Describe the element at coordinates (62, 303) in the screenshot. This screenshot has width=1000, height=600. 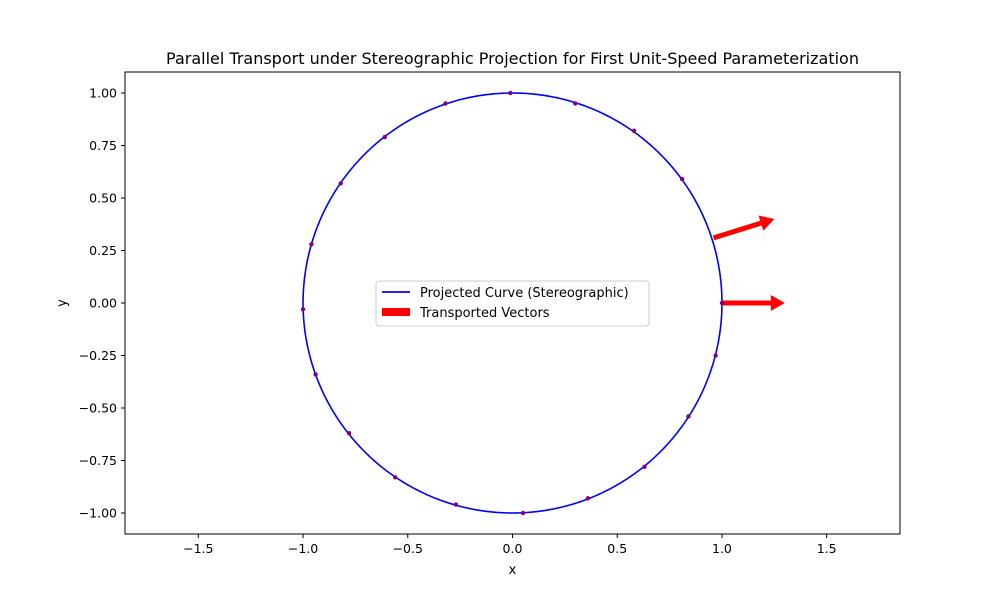
I see `y-axis-label: y` at that location.